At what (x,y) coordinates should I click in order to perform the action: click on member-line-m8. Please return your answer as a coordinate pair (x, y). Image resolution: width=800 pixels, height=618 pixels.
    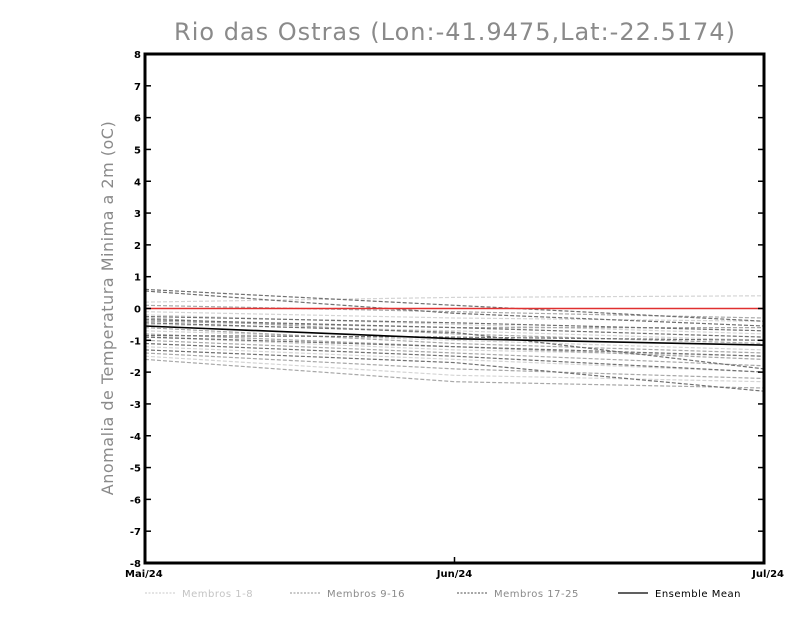
    Looking at the image, I should click on (454, 340).